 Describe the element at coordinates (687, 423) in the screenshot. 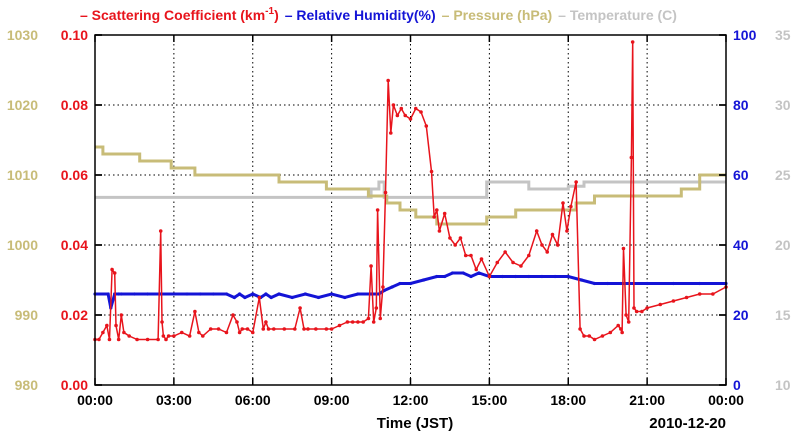

I see `date-label: 2010-12-20` at that location.